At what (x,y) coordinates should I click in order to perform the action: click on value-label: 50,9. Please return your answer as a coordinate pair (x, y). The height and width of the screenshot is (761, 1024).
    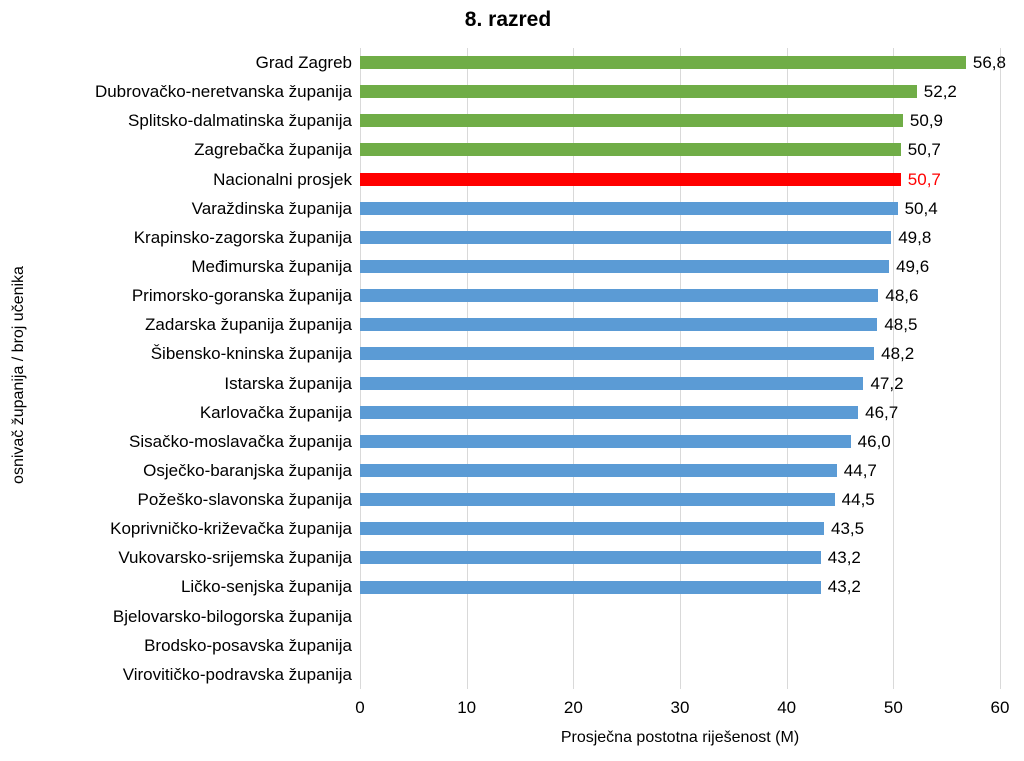
    Looking at the image, I should click on (926, 121).